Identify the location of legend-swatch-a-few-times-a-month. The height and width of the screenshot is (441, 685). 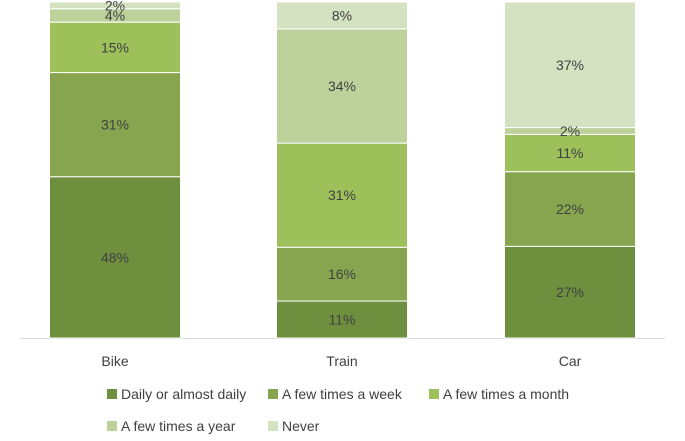
(434, 394).